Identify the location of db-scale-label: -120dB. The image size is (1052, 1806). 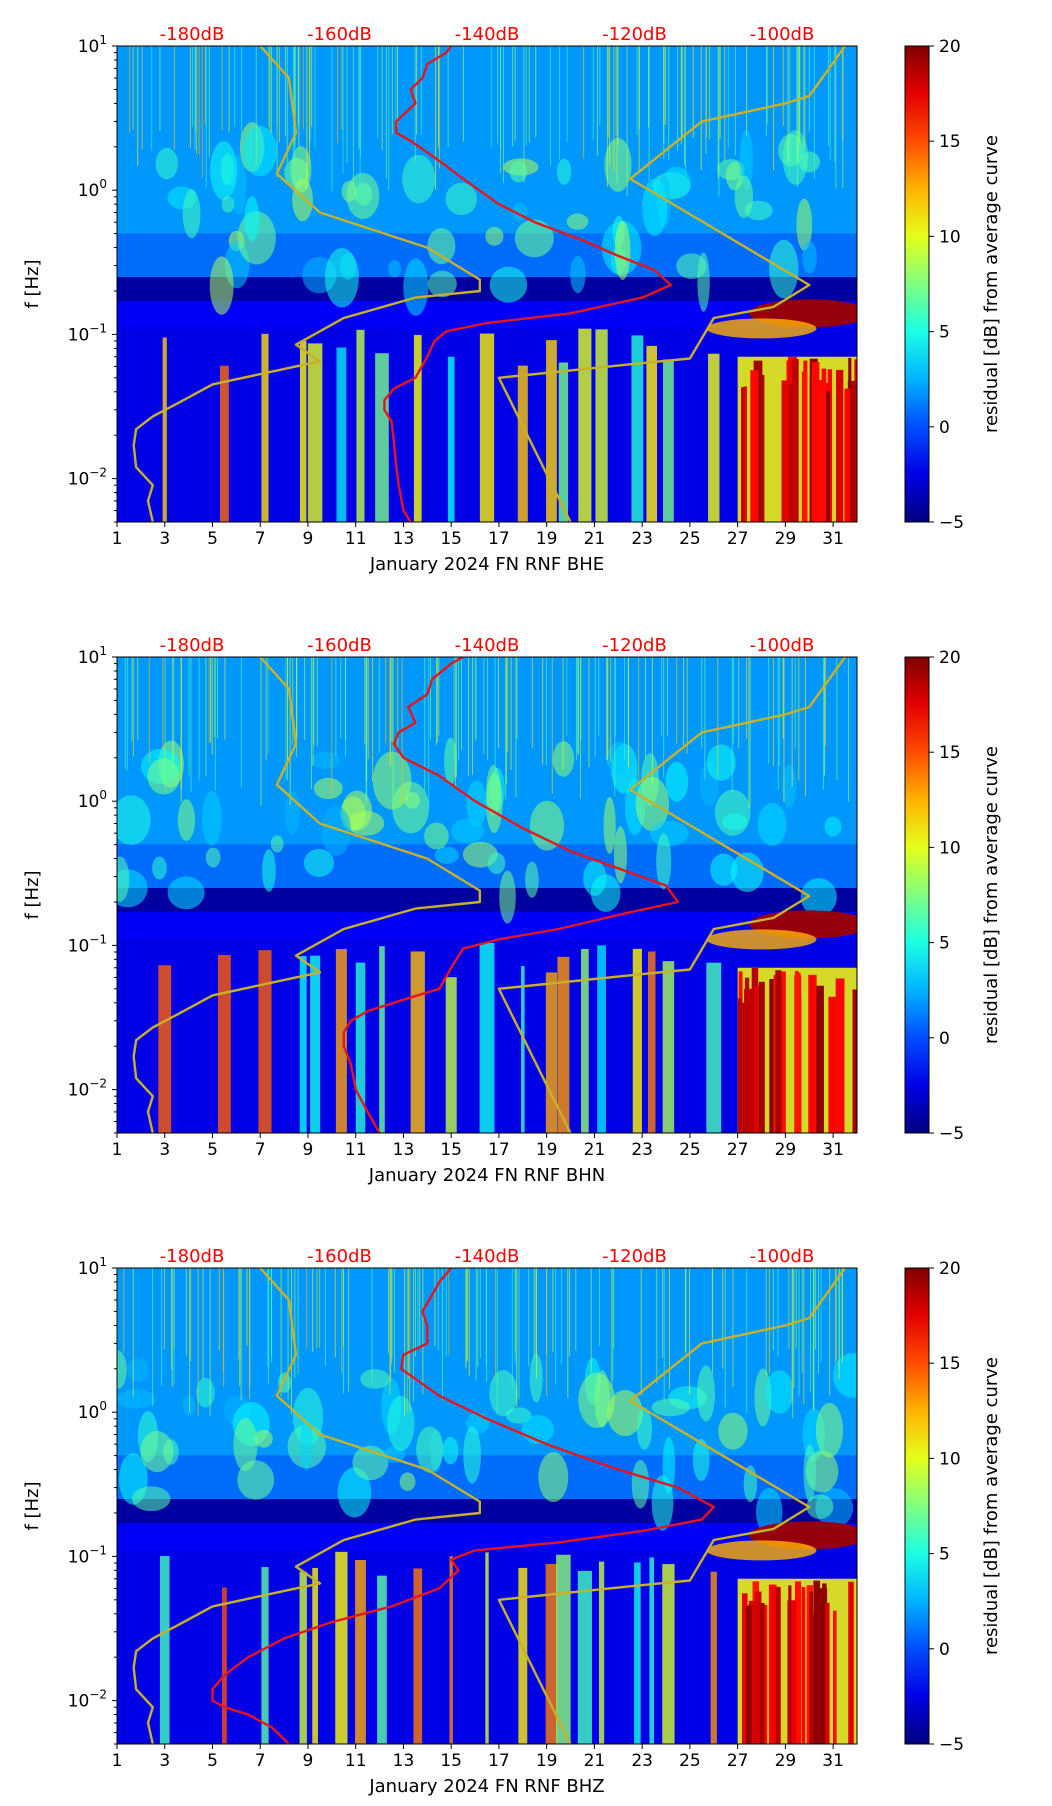
(634, 34).